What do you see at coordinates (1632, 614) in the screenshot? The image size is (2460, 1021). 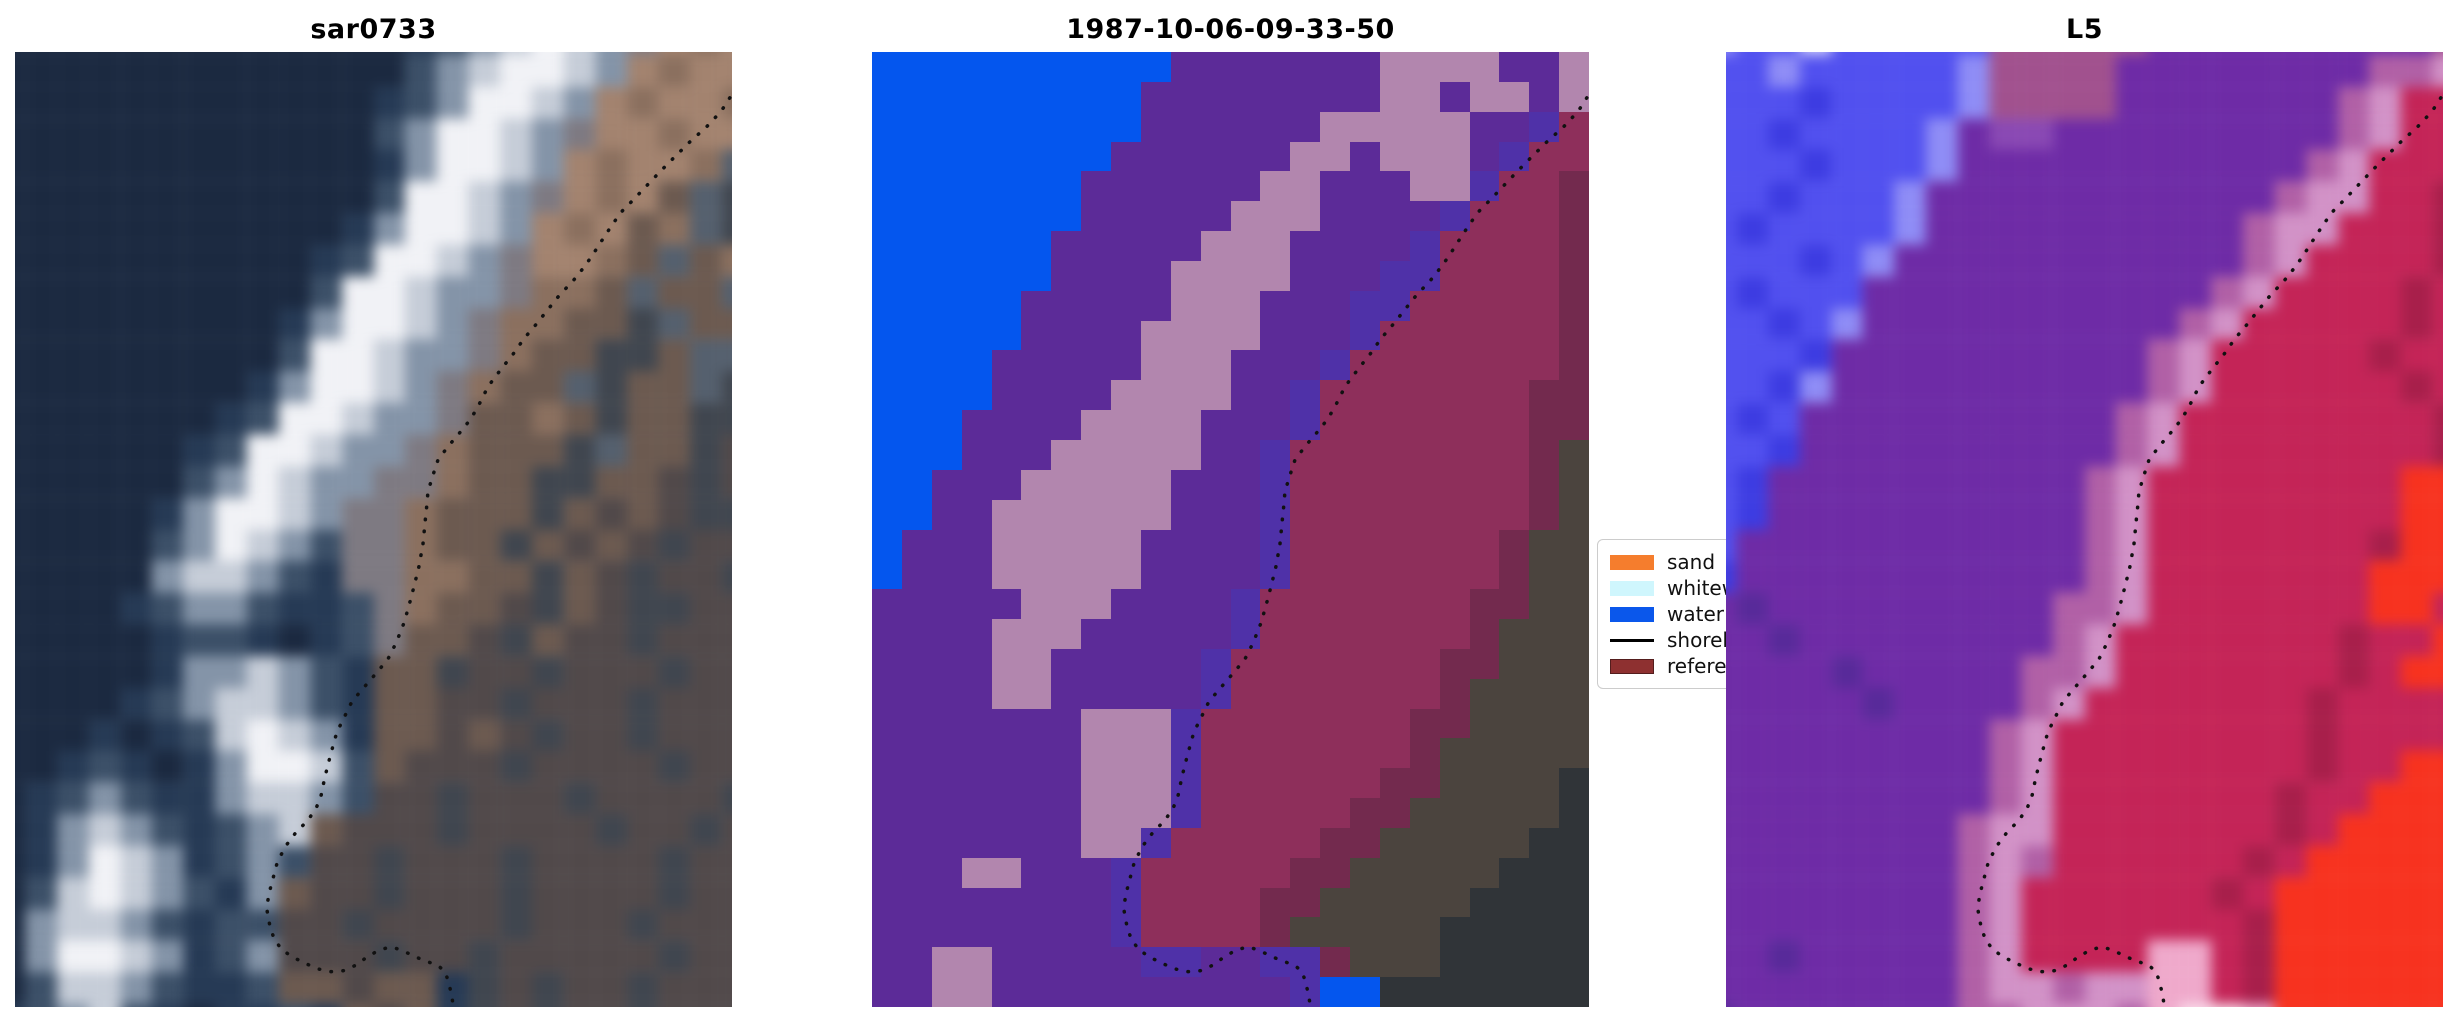 I see `legend-swatch-water` at bounding box center [1632, 614].